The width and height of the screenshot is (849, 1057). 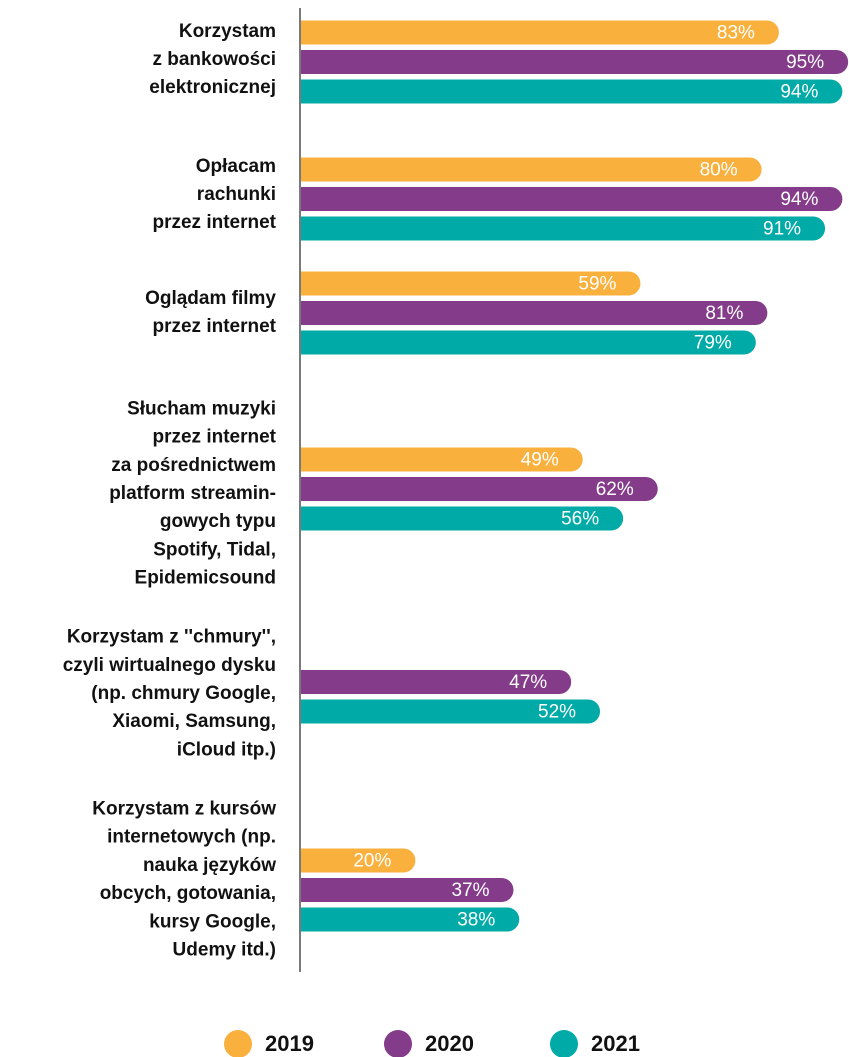 I want to click on category-label: (np. chmury Google,, so click(x=183, y=693).